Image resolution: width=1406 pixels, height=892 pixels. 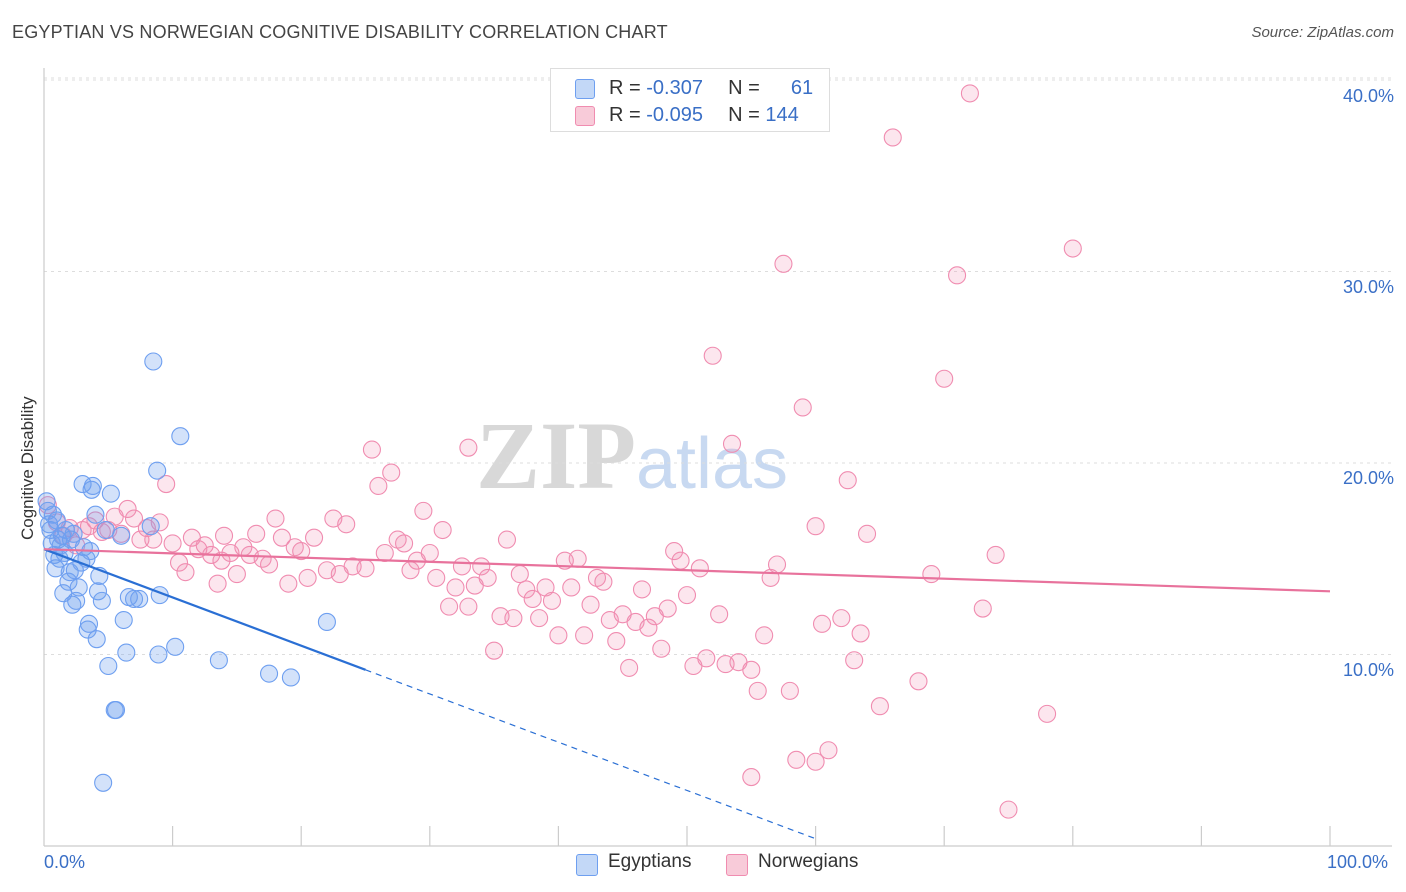 What do you see at coordinates (625, 88) in the screenshot?
I see `egyptians-r-label: R =` at bounding box center [625, 88].